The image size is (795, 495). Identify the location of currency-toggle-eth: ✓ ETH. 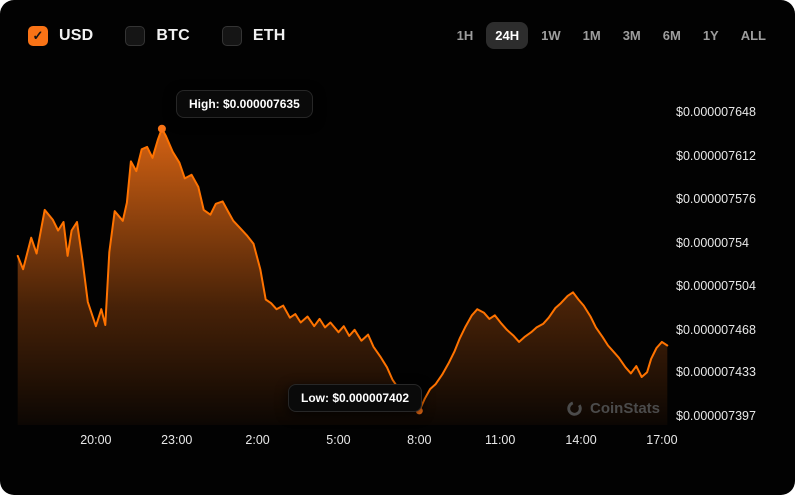
(253, 35).